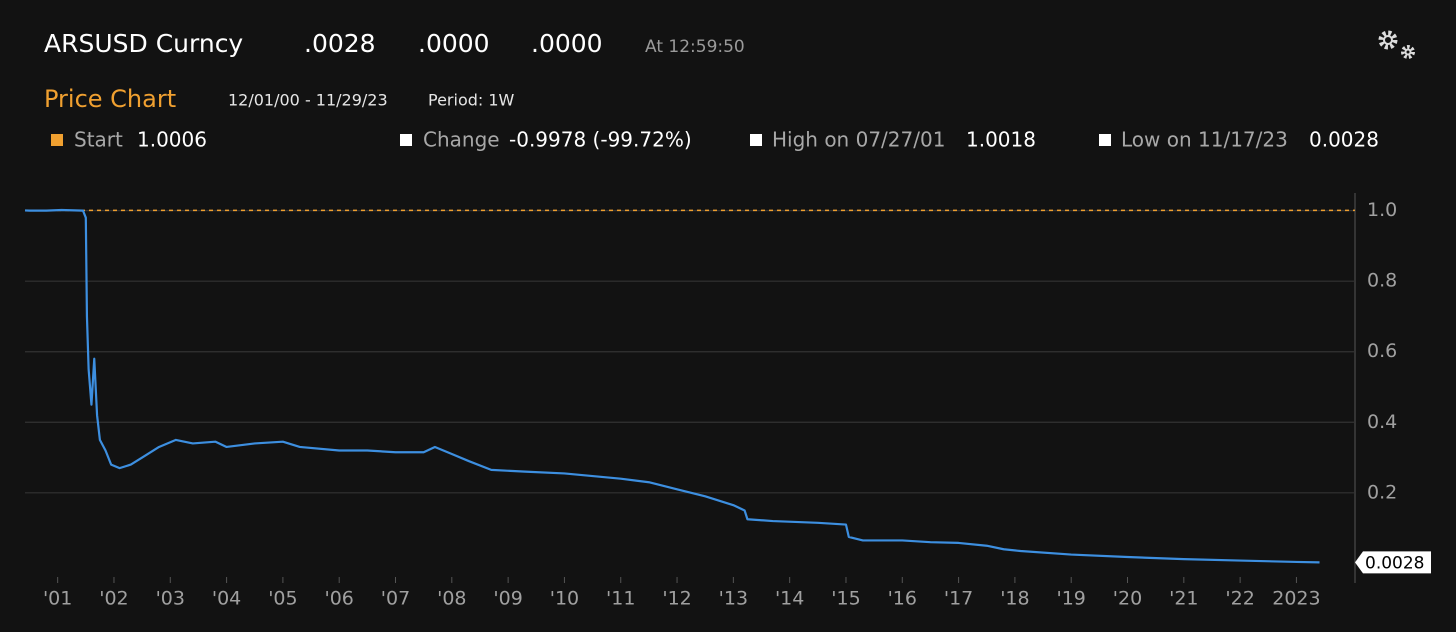  Describe the element at coordinates (170, 599) in the screenshot. I see `x-tick-label: '03` at that location.